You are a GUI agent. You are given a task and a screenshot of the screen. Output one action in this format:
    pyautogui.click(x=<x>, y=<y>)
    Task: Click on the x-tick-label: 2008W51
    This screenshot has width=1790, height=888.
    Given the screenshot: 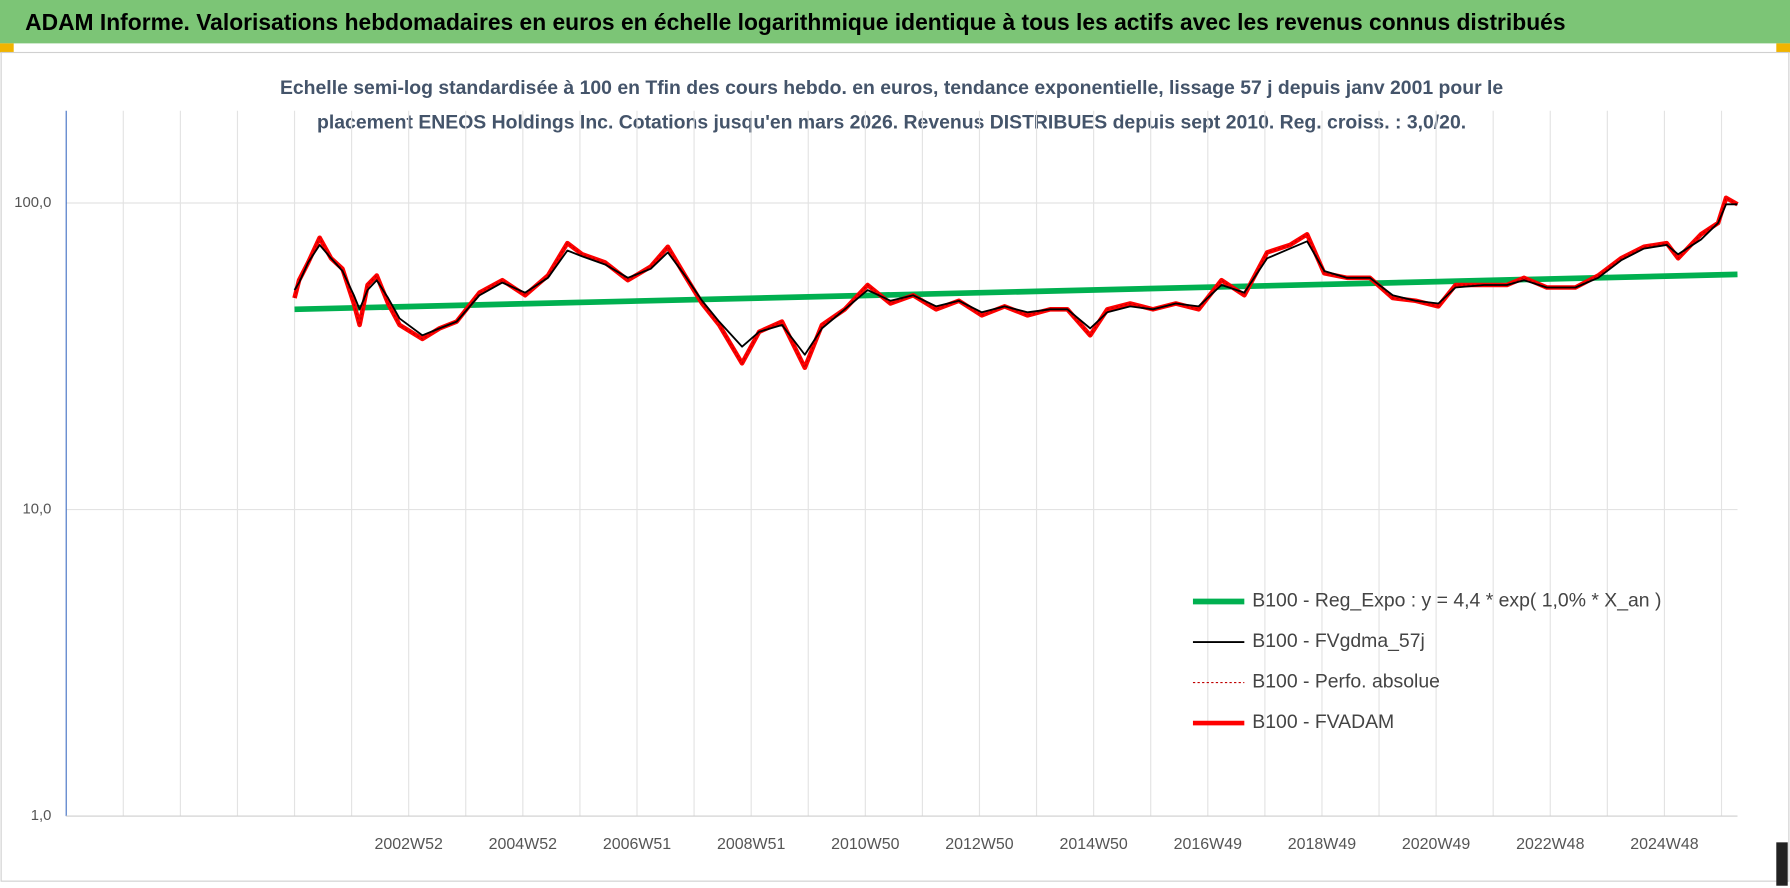 What is the action you would take?
    pyautogui.click(x=751, y=844)
    